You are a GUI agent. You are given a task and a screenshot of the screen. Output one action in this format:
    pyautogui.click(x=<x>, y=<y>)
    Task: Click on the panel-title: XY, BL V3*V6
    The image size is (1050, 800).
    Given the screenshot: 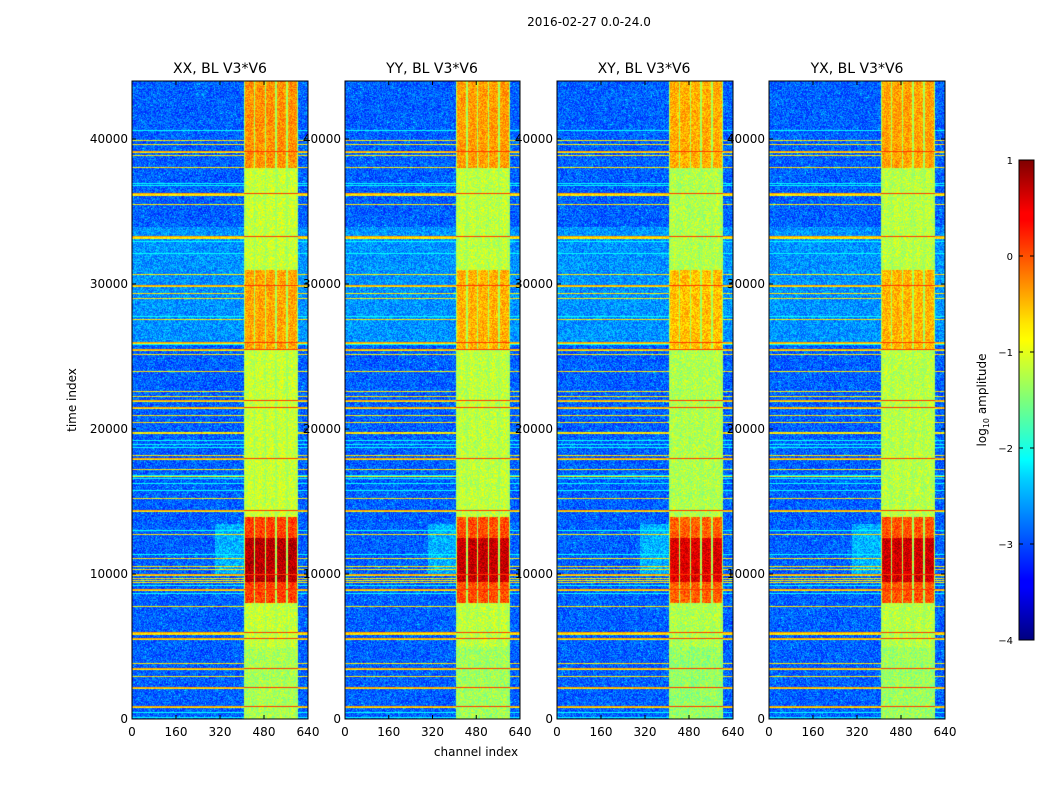 What is the action you would take?
    pyautogui.click(x=644, y=69)
    